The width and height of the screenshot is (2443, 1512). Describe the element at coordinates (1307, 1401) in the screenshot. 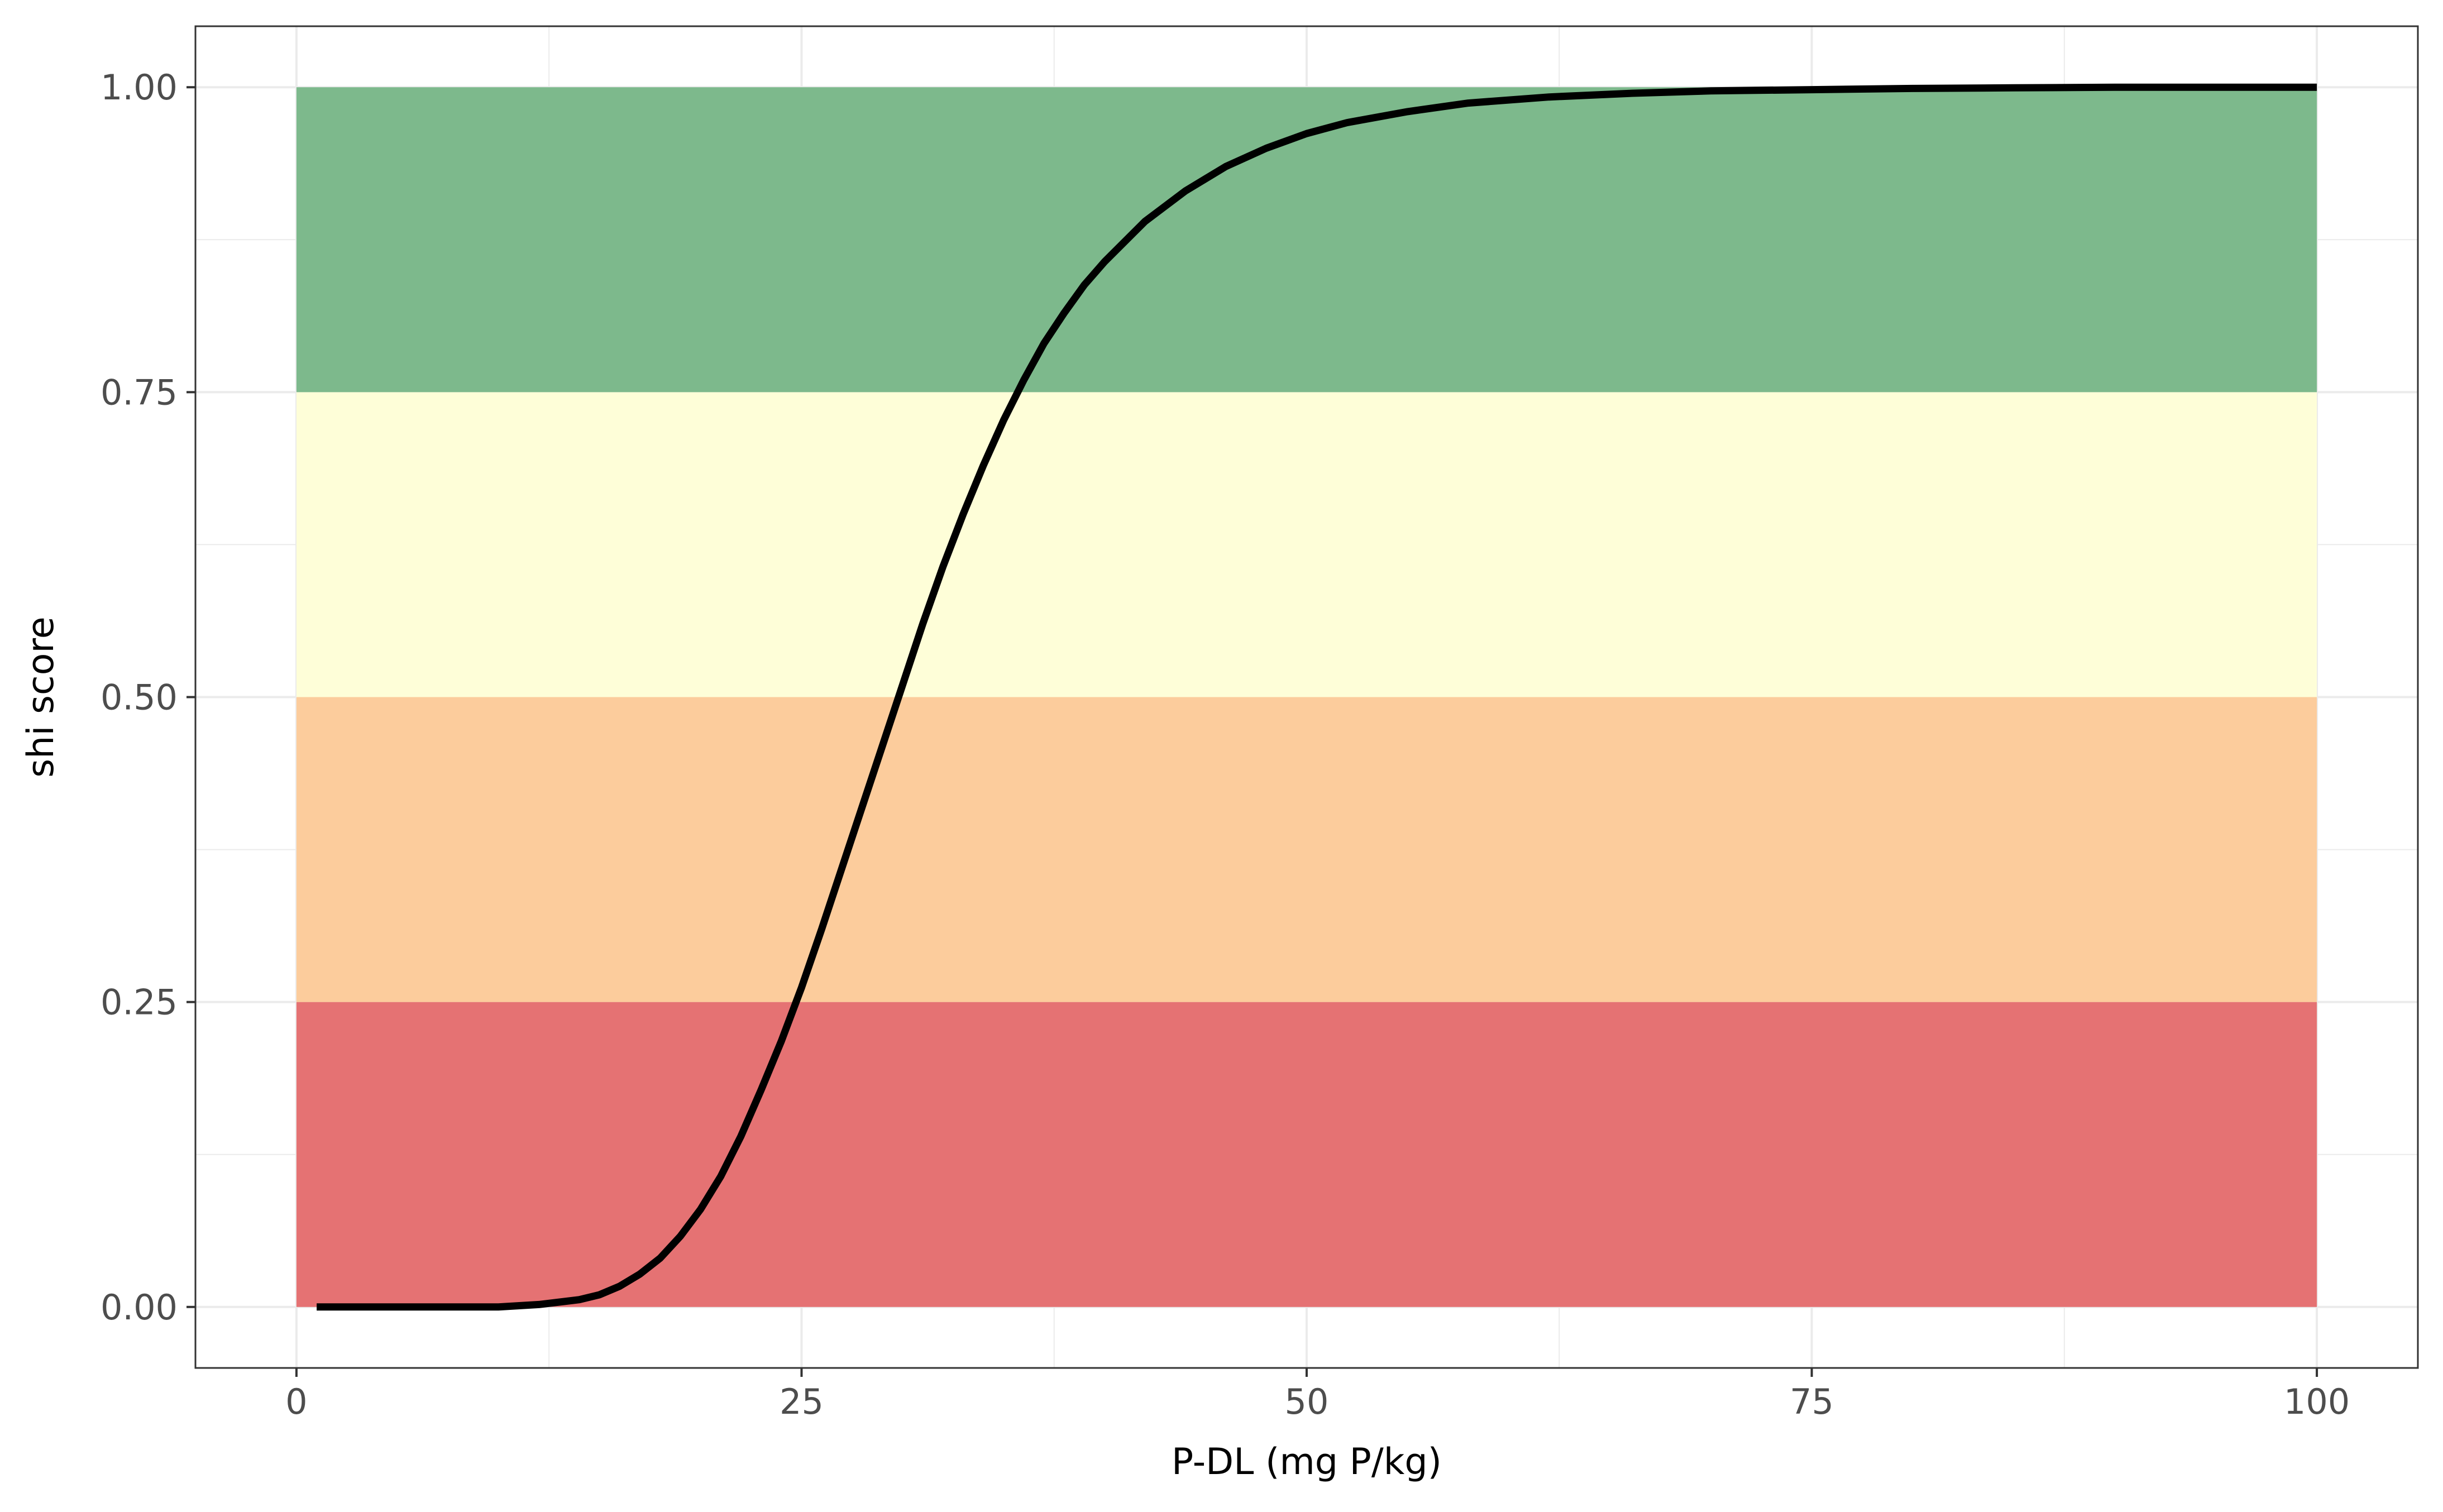

I see `x-tick-label: 50` at that location.